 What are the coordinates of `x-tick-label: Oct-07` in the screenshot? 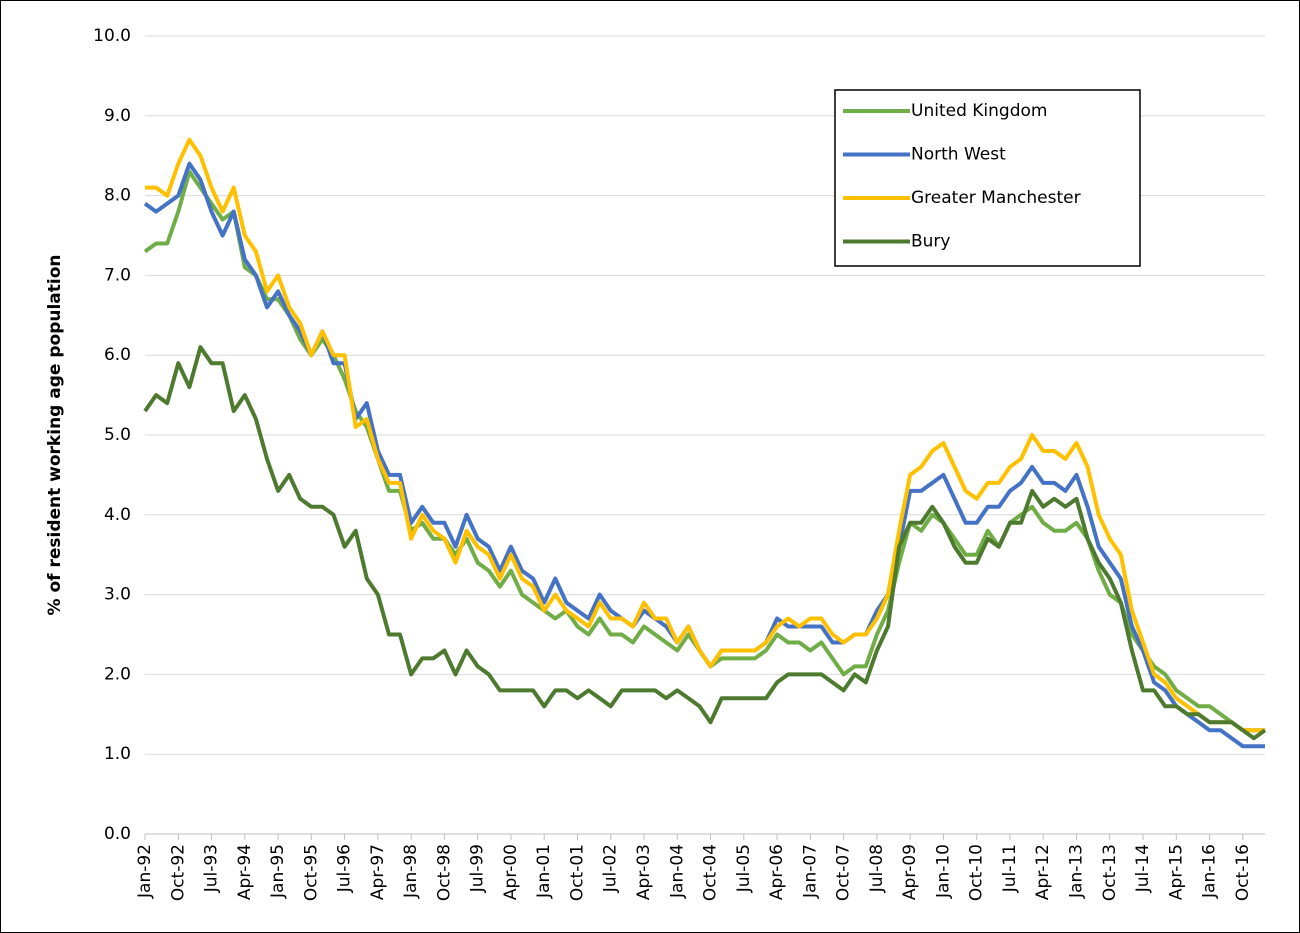 It's located at (844, 872).